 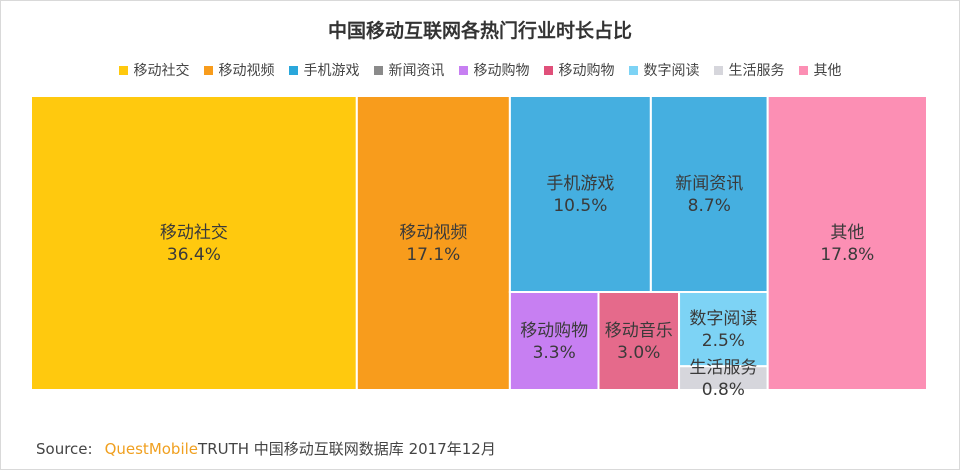 I want to click on legend-label: 手机游戏, so click(x=331, y=71).